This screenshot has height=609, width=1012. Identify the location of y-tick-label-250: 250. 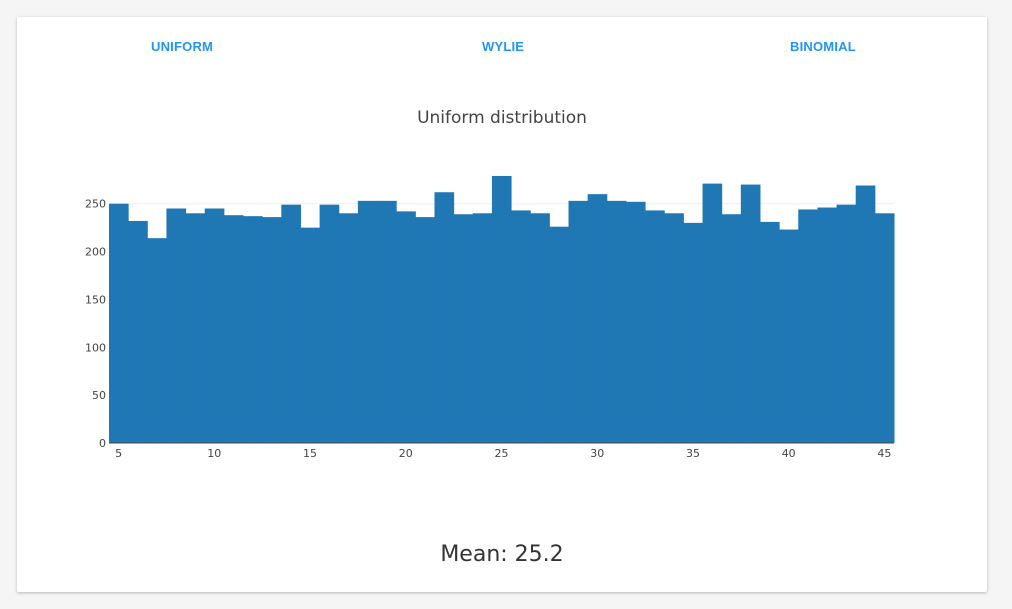
(95, 204).